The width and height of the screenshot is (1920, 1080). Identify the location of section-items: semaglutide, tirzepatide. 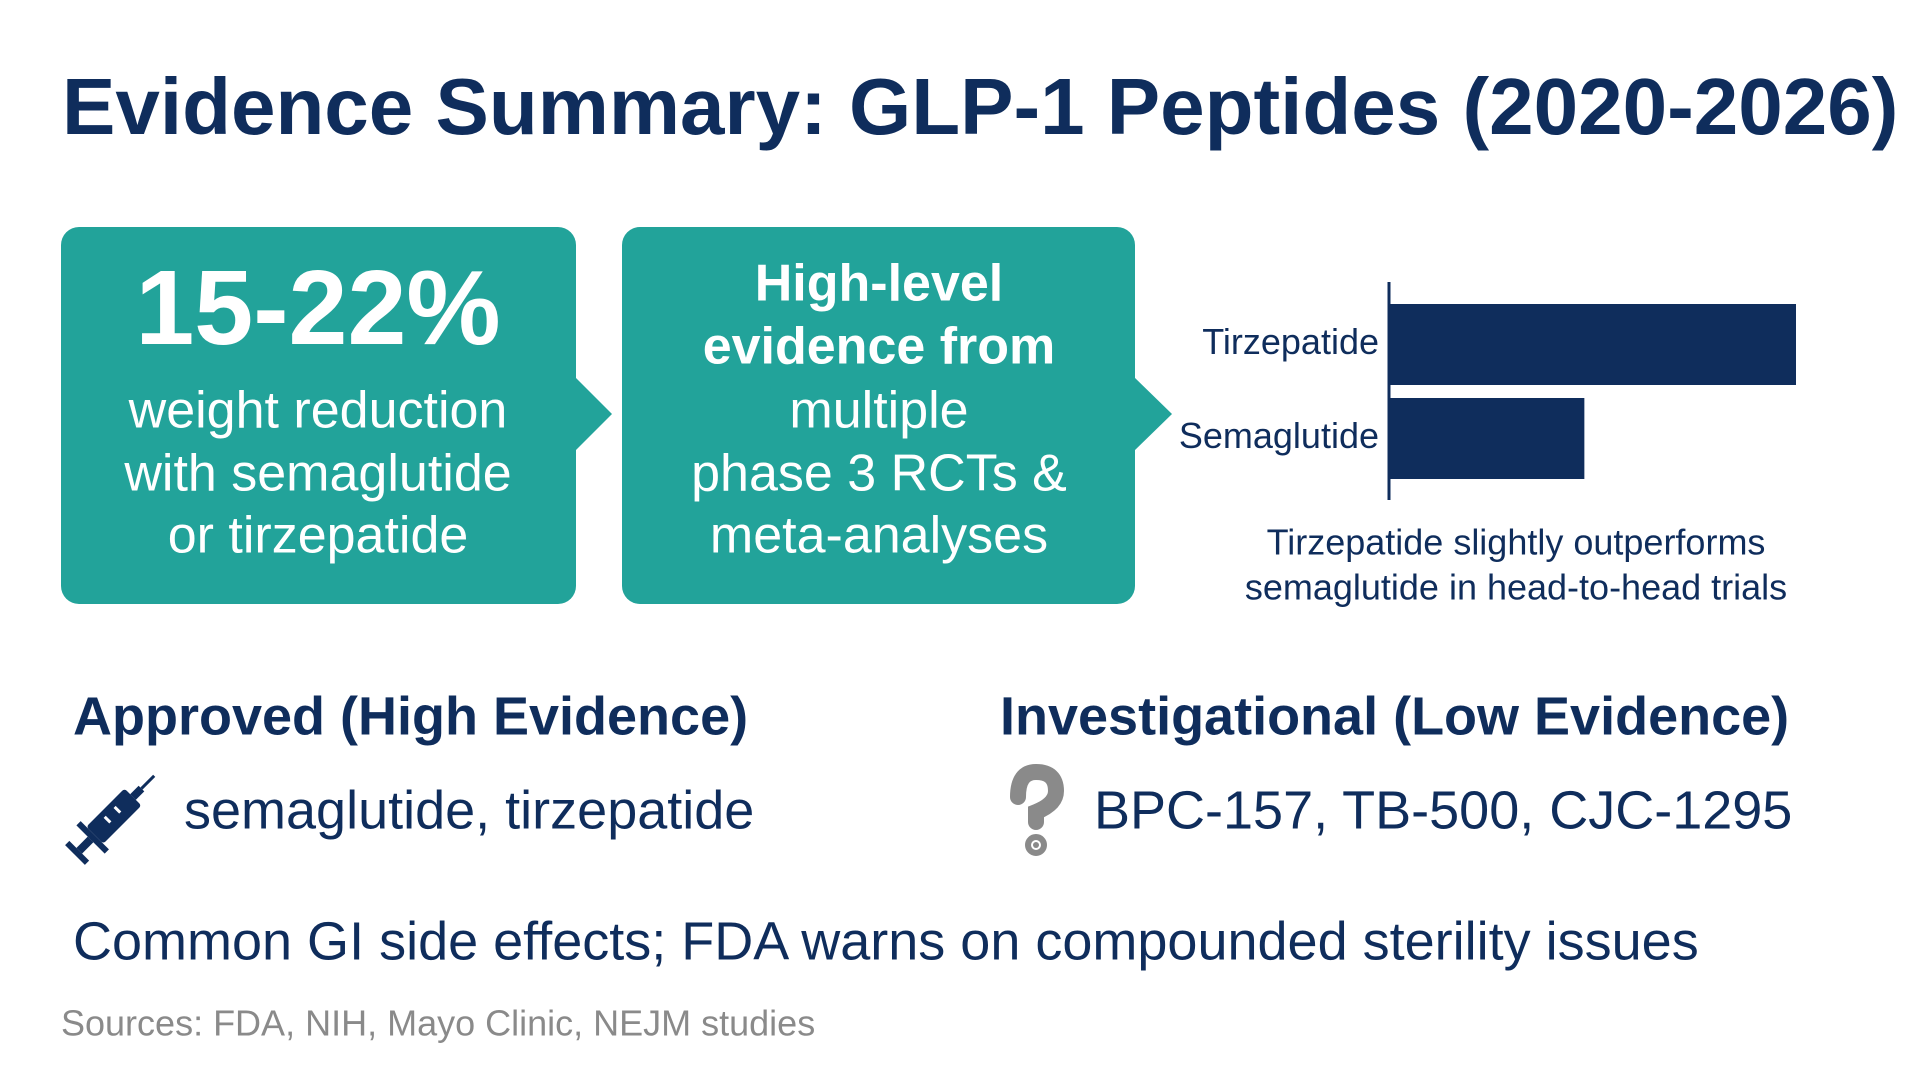
(469, 810).